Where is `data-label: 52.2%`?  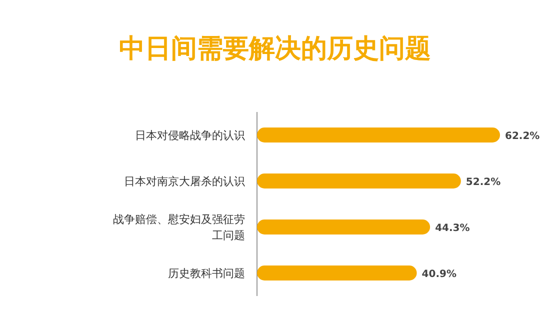
data-label: 52.2% is located at coordinates (483, 182).